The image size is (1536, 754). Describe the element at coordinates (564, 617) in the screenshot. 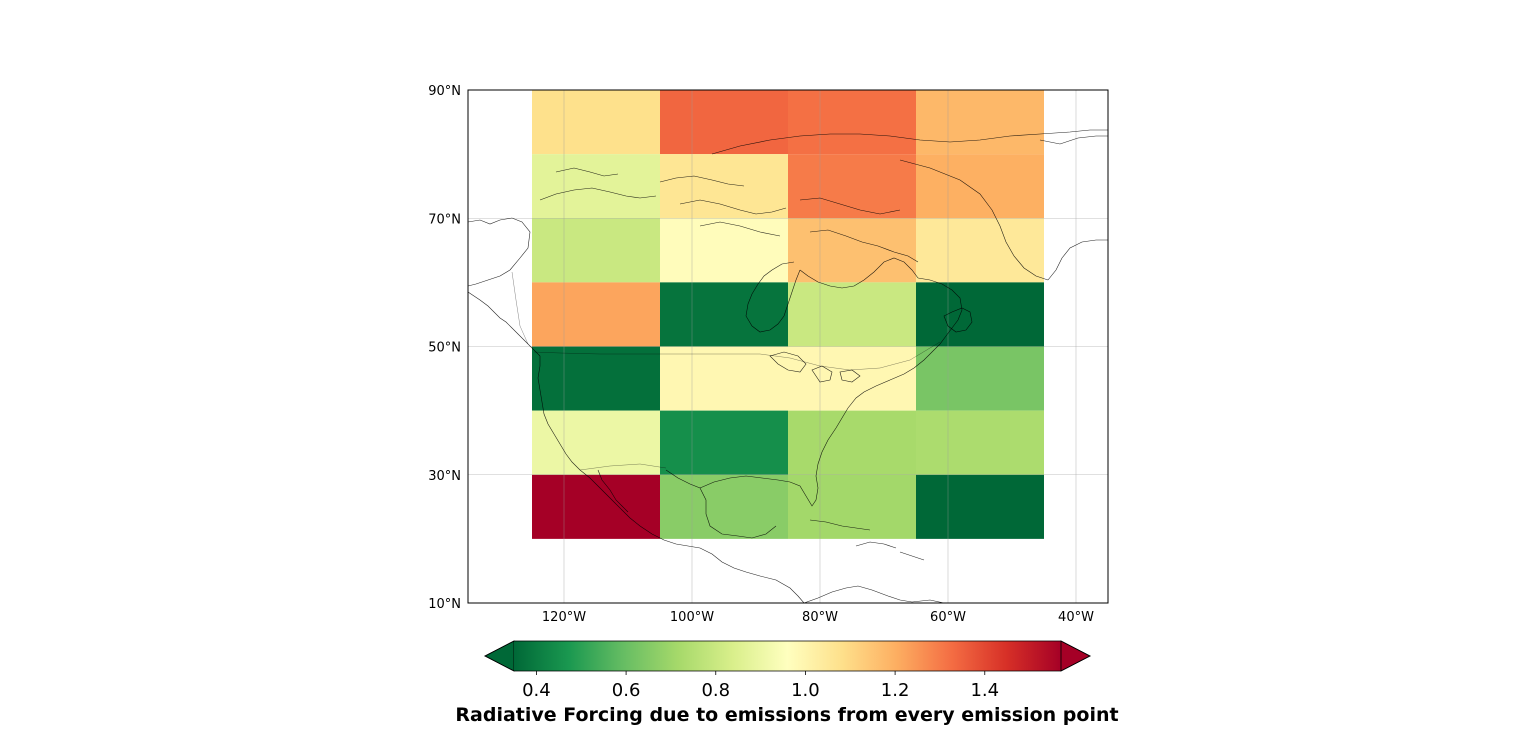

I see `longitude-tick-label: 120°W` at that location.